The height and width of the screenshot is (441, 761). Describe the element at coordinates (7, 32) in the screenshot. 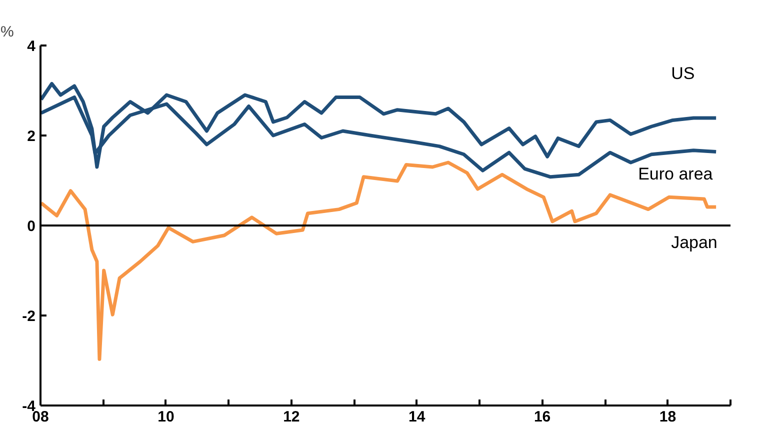

I see `y-axis-title: %` at that location.